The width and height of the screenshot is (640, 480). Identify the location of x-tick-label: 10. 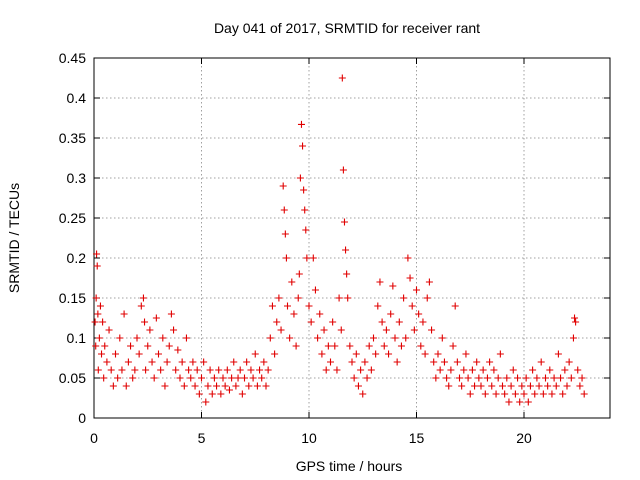
(309, 438).